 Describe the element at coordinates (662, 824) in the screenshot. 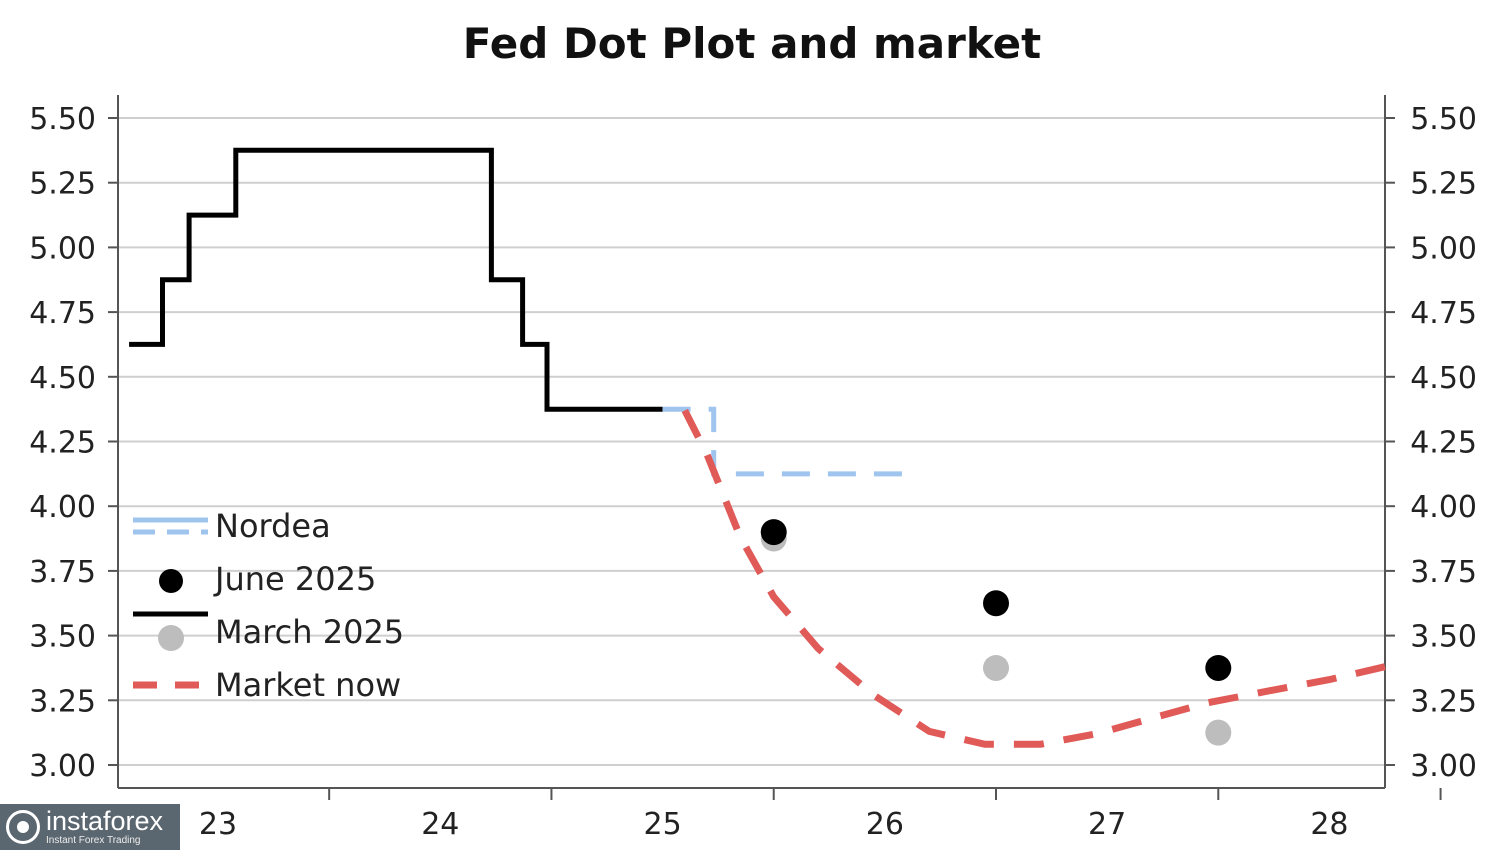

I see `x-tick-label: 25` at that location.